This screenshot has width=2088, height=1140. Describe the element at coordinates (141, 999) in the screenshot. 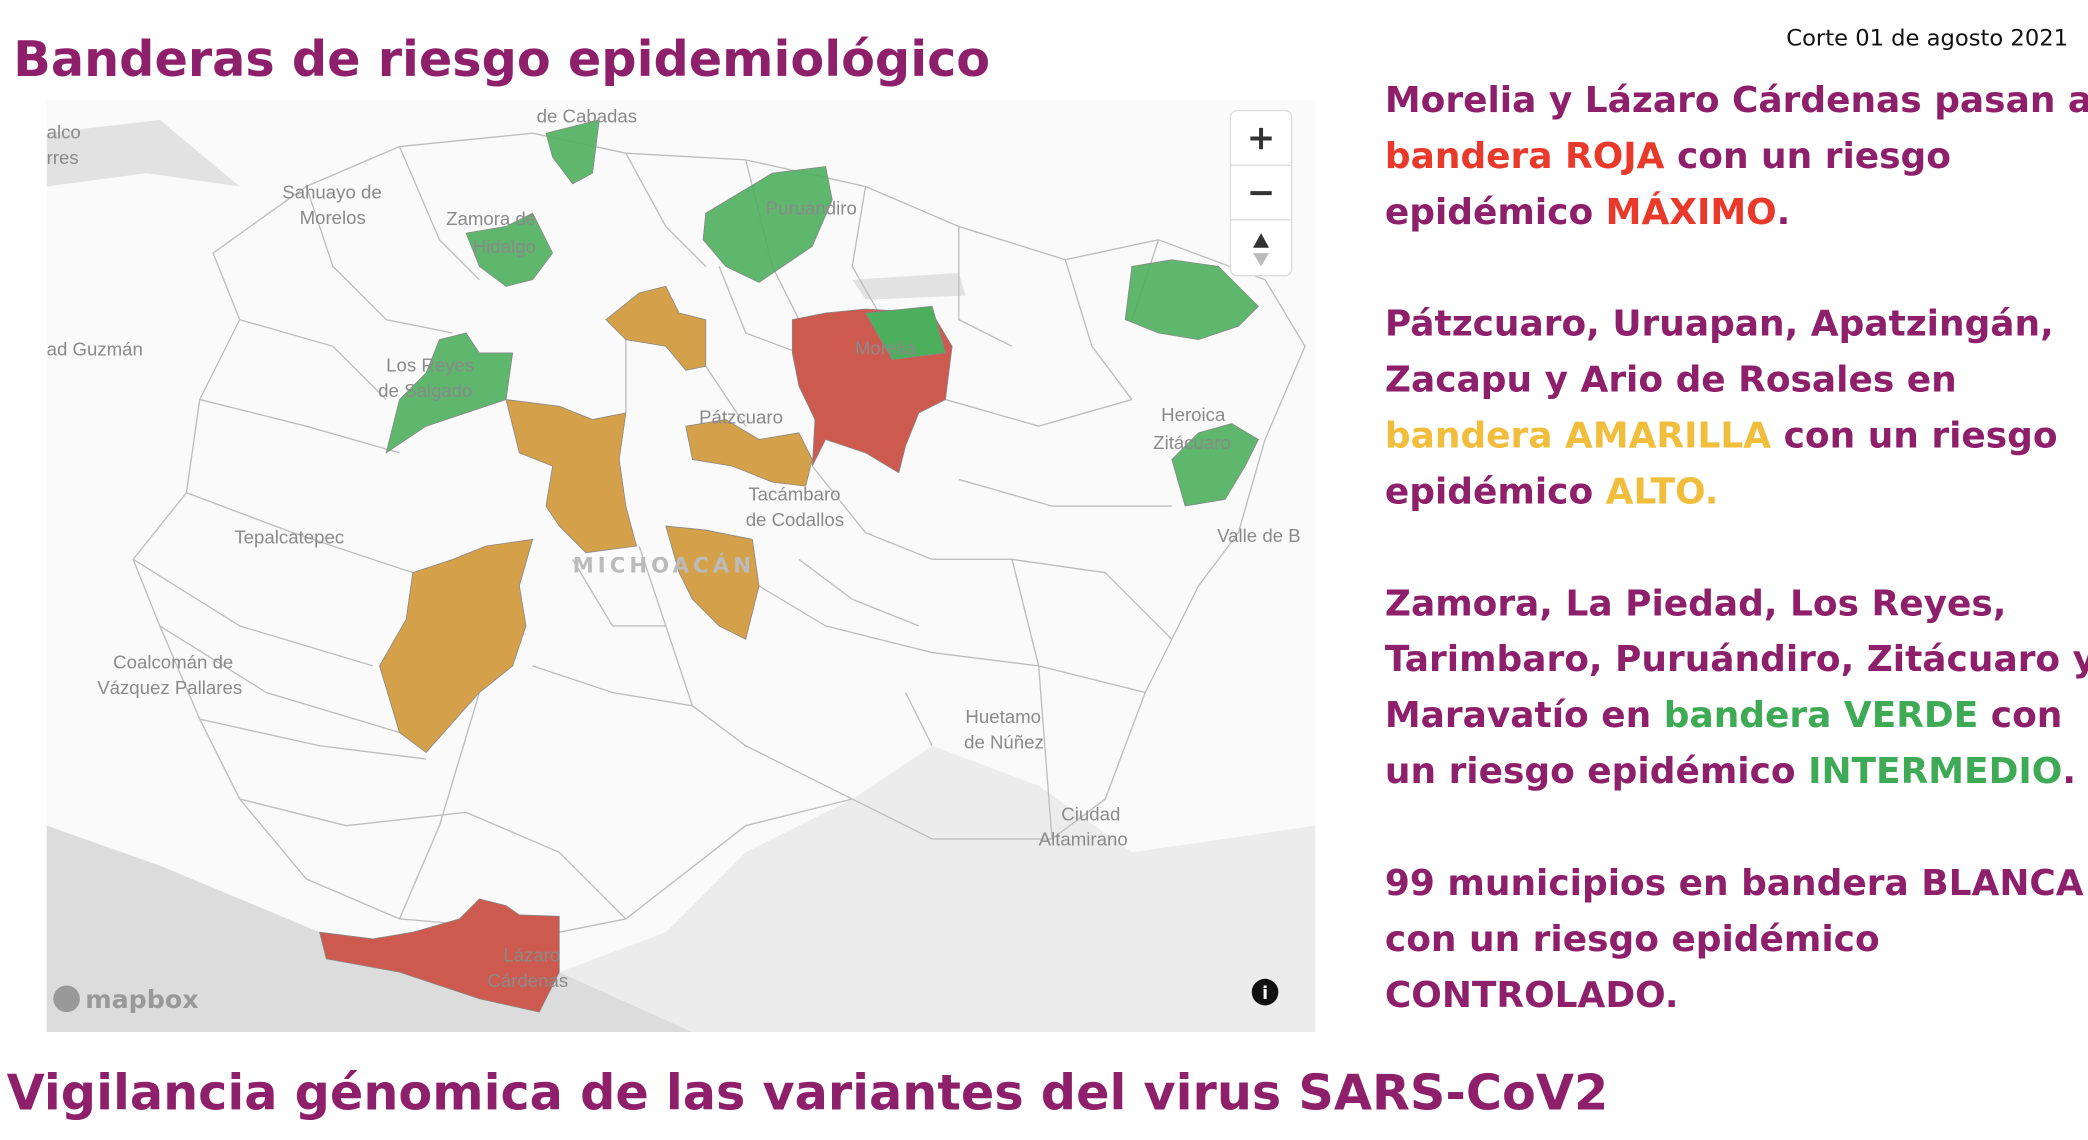

I see `mapbox-logo: mapbox` at that location.